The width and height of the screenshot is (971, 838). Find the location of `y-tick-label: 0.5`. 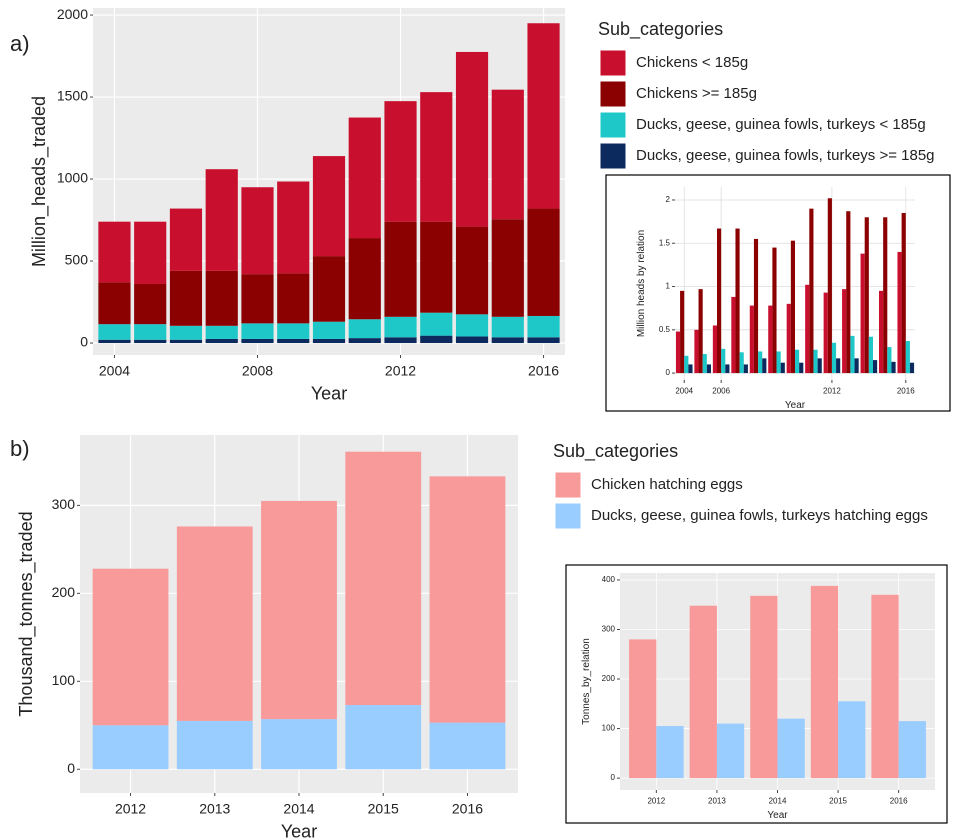

y-tick-label: 0.5 is located at coordinates (665, 329).